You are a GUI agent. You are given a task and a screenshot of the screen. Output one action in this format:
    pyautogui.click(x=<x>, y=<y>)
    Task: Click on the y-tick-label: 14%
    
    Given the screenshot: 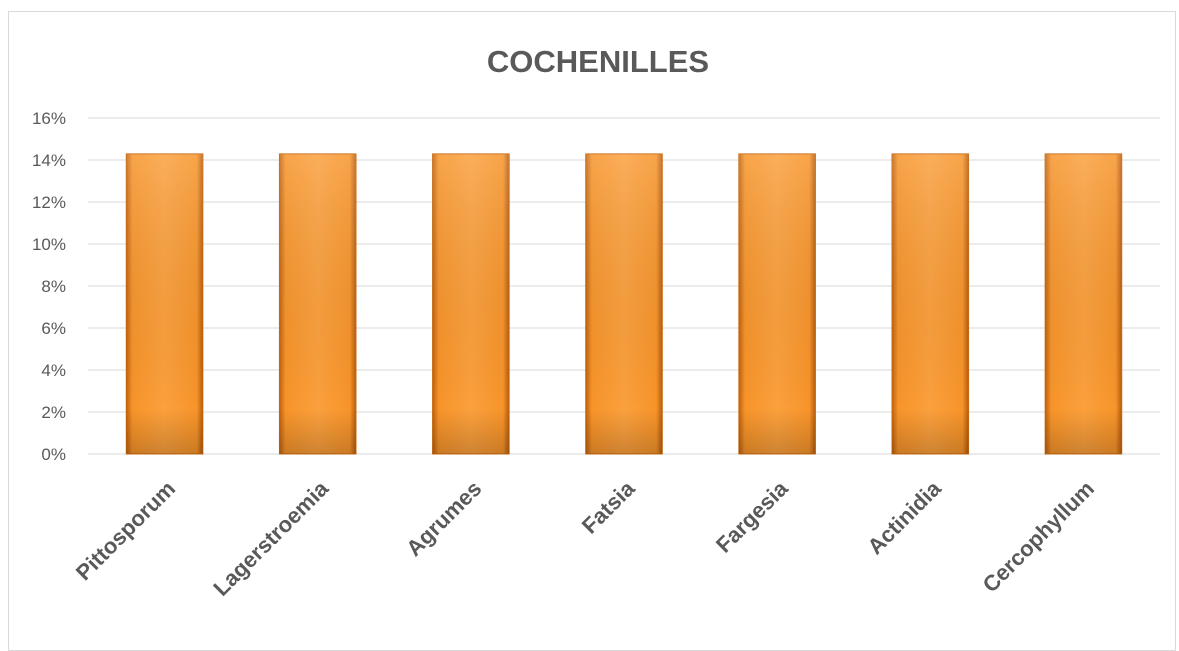 What is the action you would take?
    pyautogui.click(x=49, y=160)
    